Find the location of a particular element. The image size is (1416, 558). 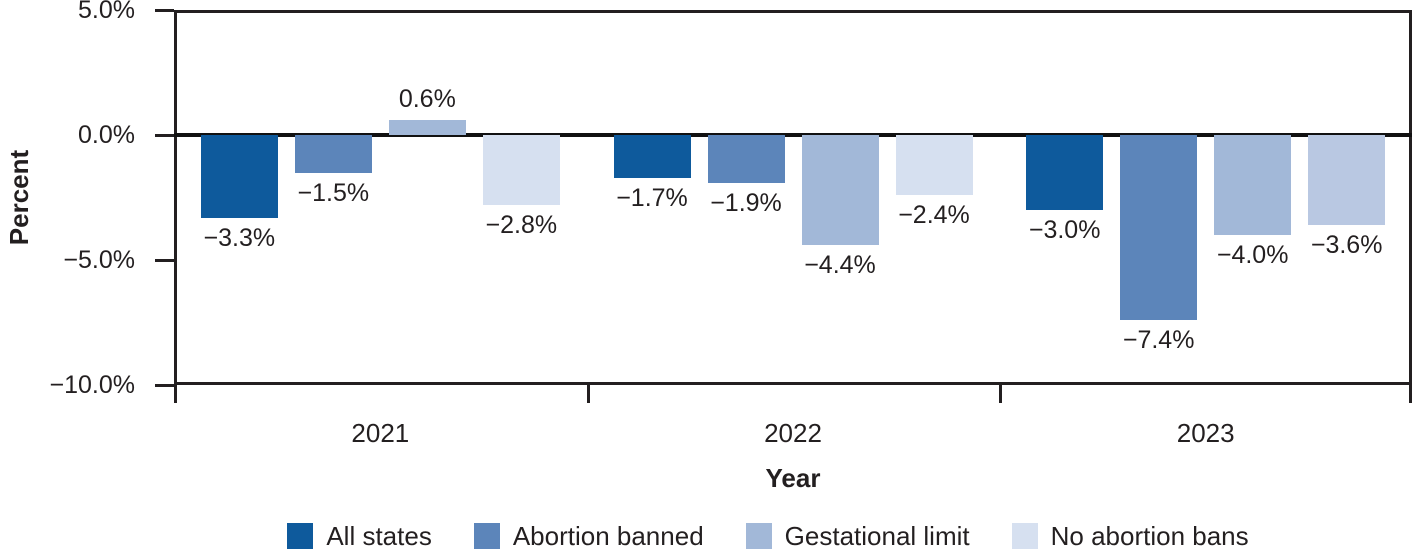

bar-gestational-limit-2023 is located at coordinates (1253, 185).